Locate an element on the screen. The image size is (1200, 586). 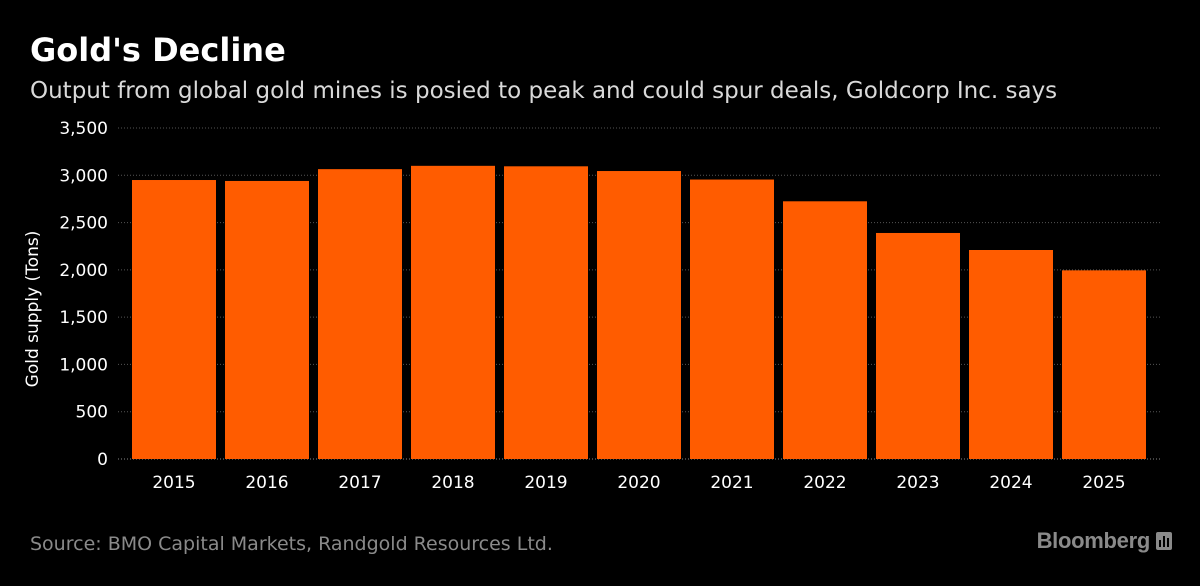
bloomberg-terminal-icon is located at coordinates (1164, 541).